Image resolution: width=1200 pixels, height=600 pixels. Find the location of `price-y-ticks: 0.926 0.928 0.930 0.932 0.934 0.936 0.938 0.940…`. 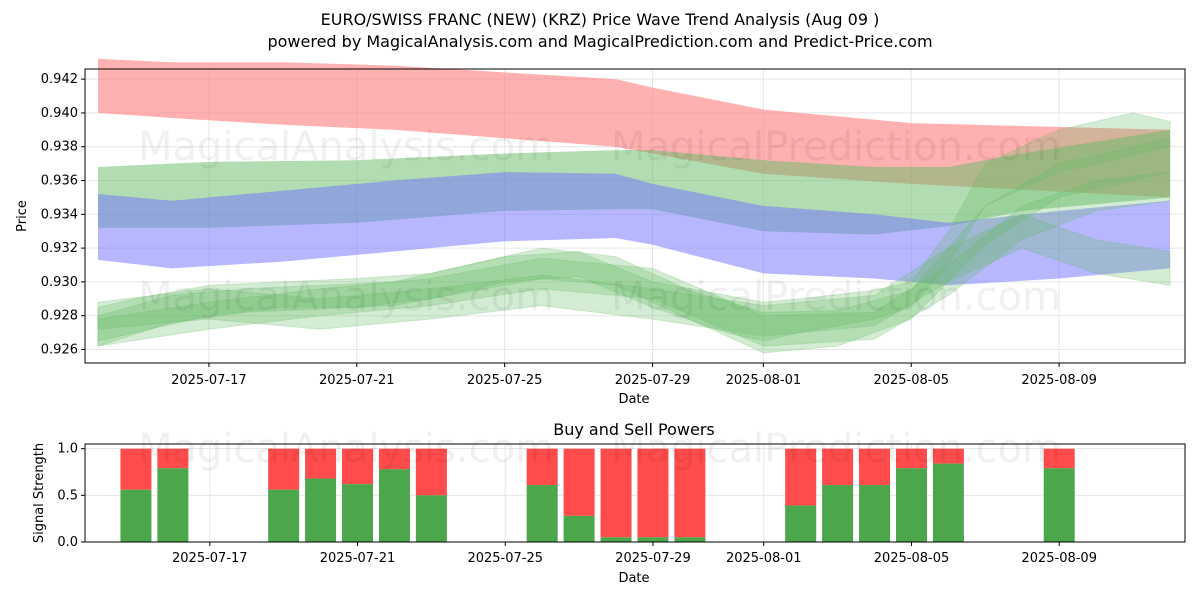

price-y-ticks: 0.926 0.928 0.930 0.932 0.934 0.936 0.938 0.940… is located at coordinates (63, 214).